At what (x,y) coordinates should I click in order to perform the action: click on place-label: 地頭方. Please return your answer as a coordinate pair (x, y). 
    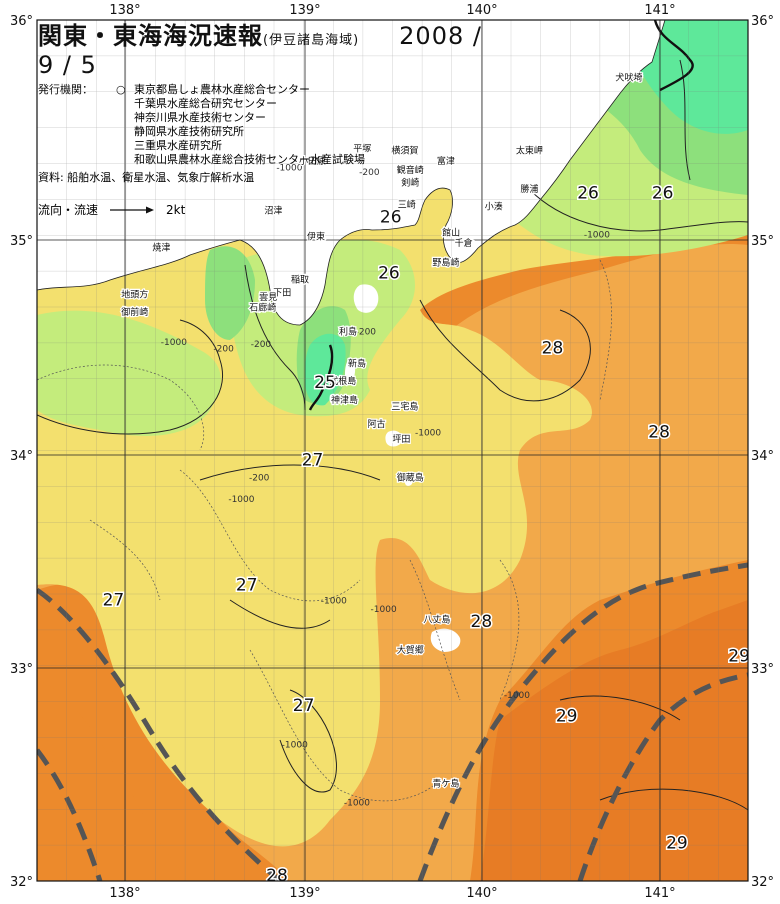
    Looking at the image, I should click on (134, 295).